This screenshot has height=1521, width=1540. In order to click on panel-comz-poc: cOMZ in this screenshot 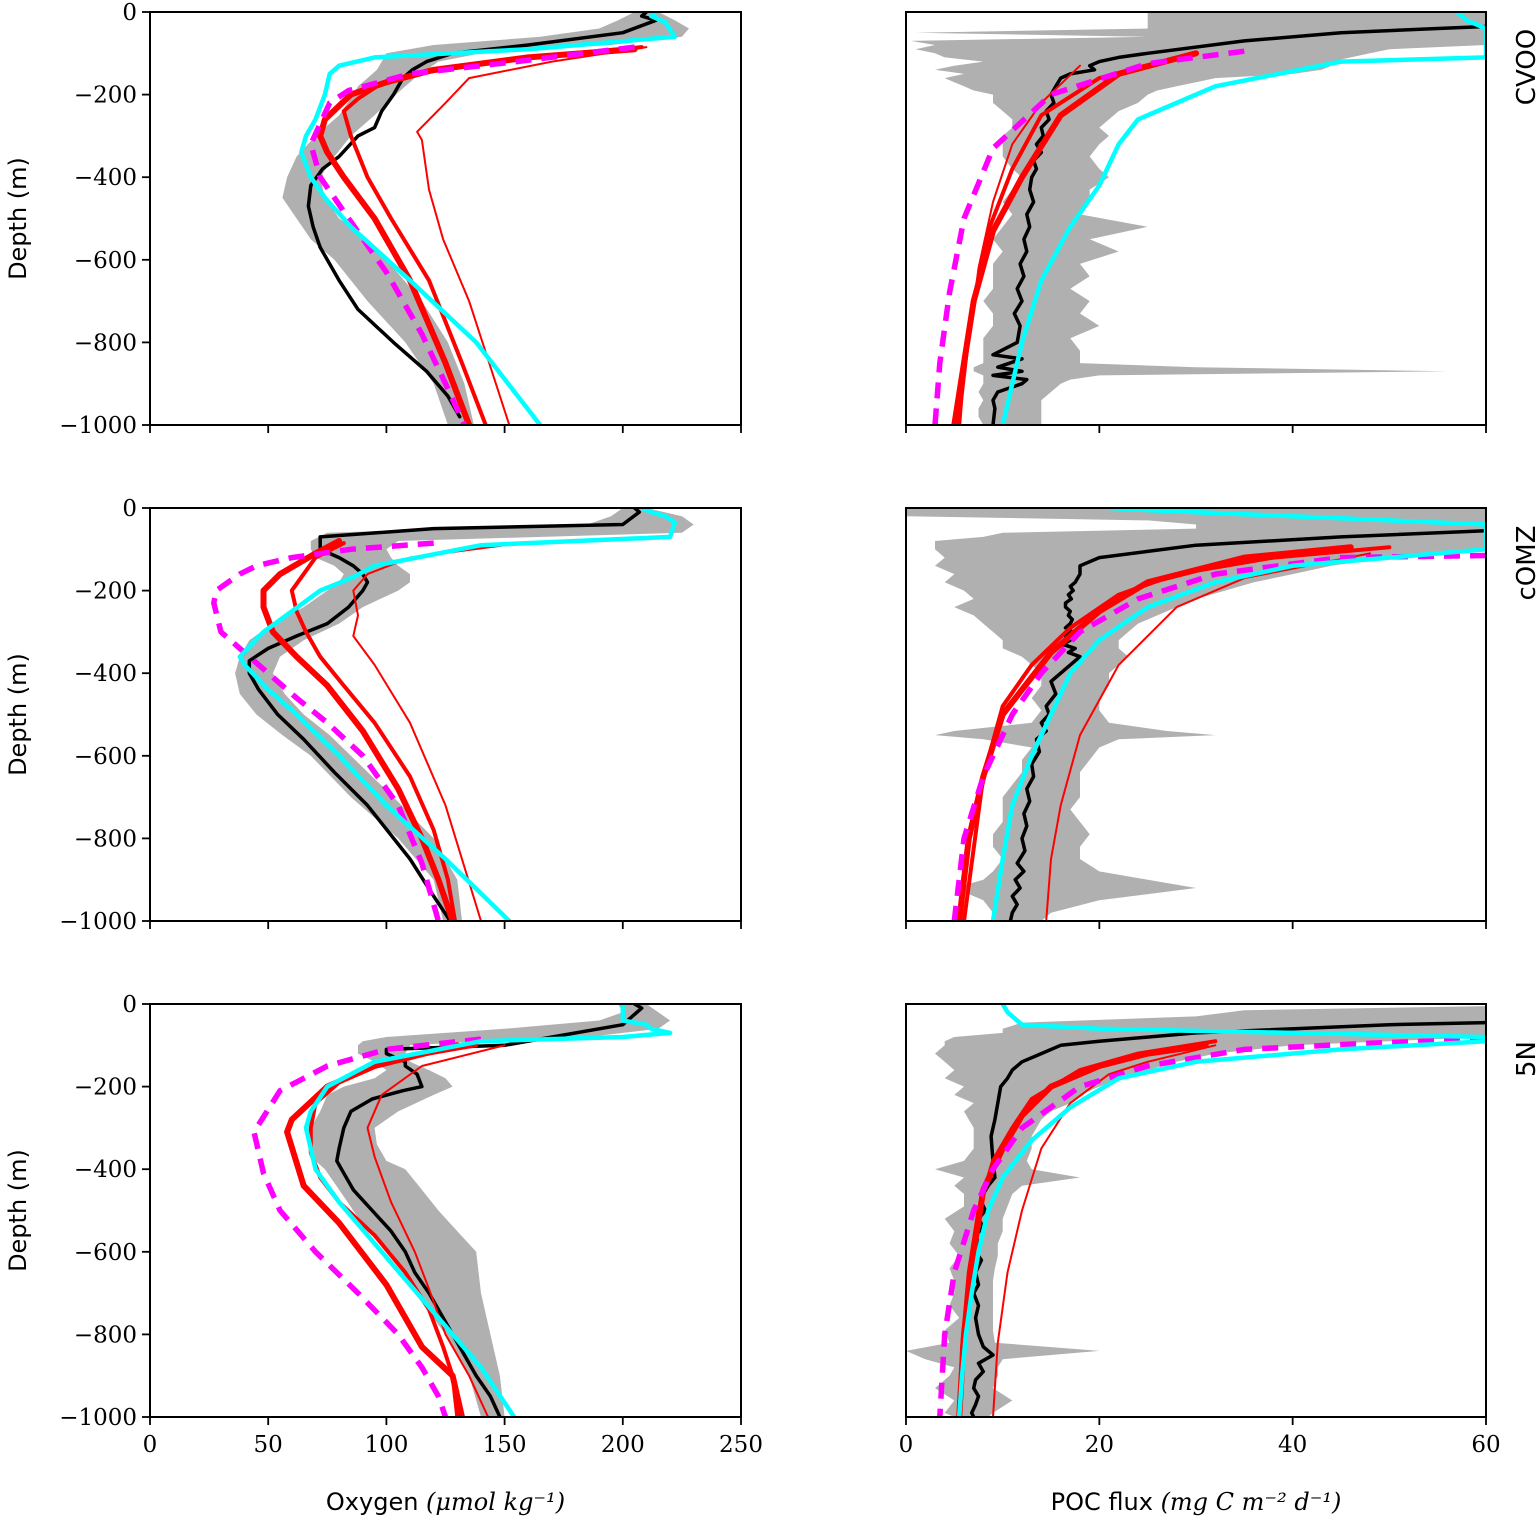, I will do `click(1222, 718)`.